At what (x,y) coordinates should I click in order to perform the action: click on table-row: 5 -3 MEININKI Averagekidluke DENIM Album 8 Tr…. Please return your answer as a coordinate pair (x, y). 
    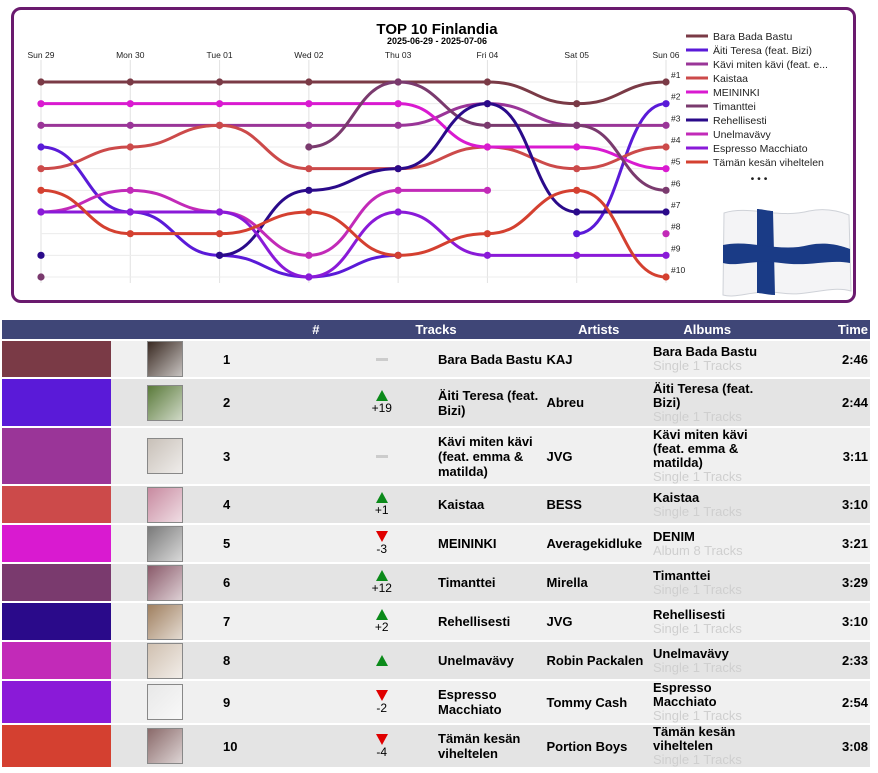
    Looking at the image, I should click on (436, 543).